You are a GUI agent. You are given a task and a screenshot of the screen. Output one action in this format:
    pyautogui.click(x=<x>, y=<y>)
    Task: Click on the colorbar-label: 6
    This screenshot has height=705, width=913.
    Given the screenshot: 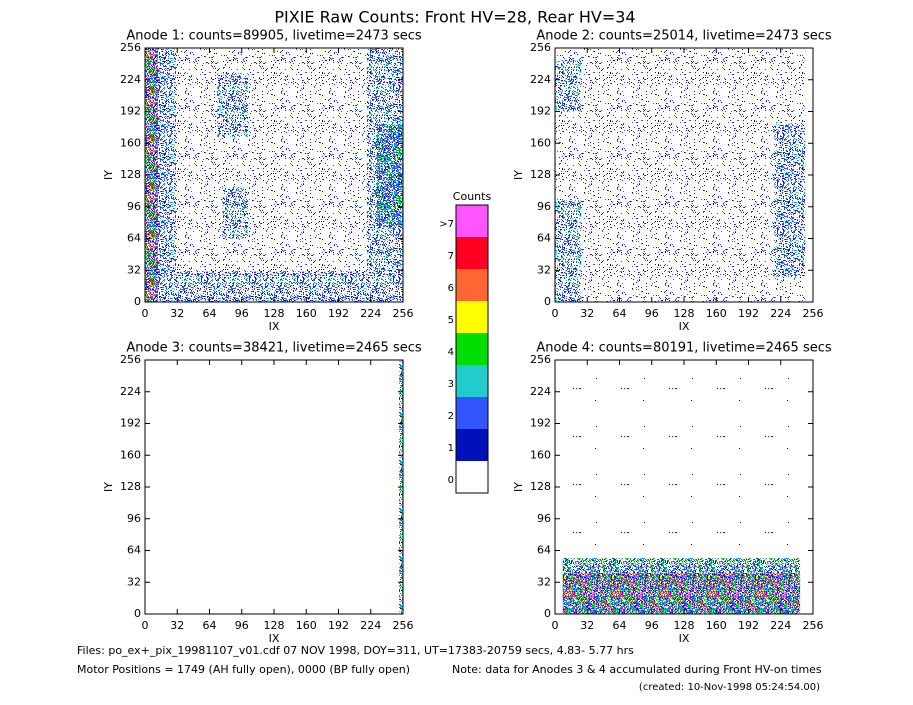 What is the action you would take?
    pyautogui.click(x=451, y=288)
    